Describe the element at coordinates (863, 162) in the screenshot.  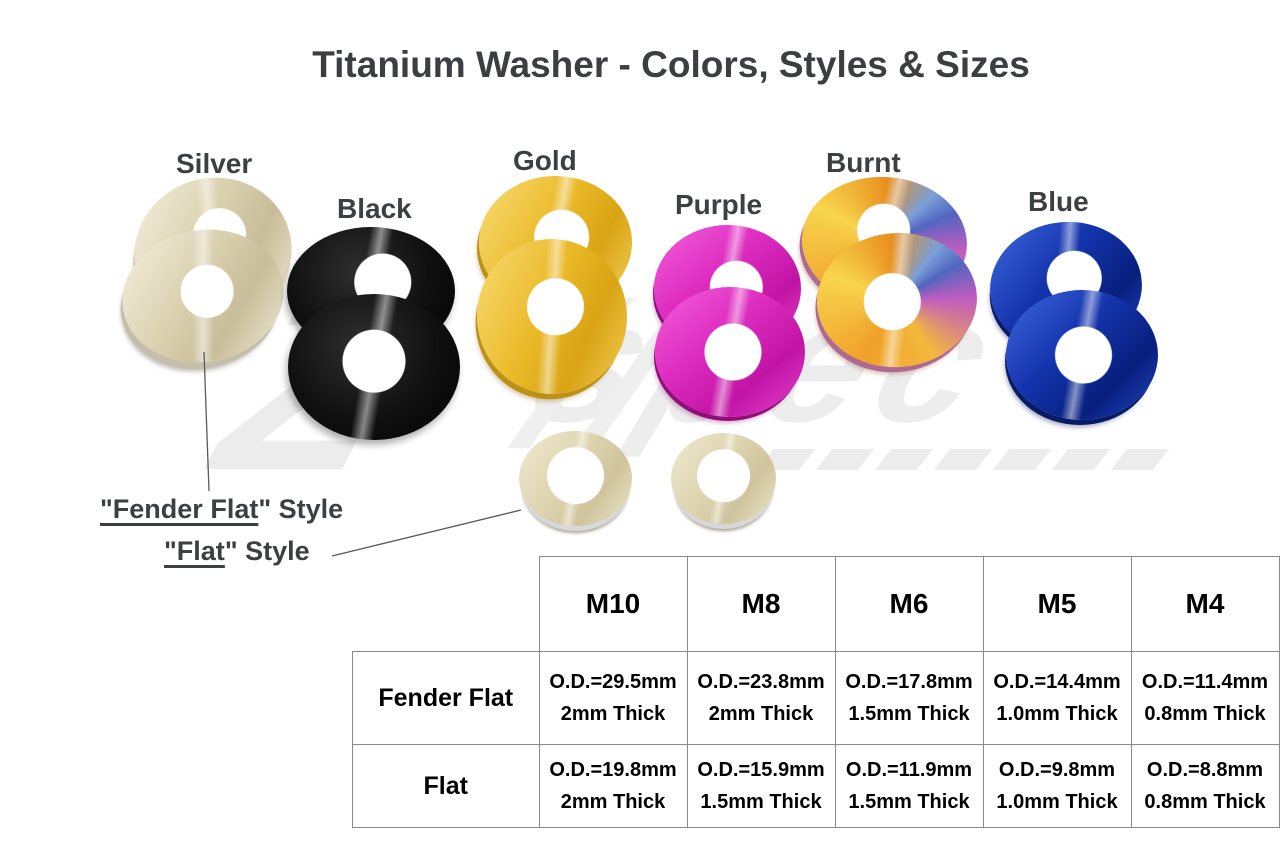
I see `label-burnt: Burnt` at that location.